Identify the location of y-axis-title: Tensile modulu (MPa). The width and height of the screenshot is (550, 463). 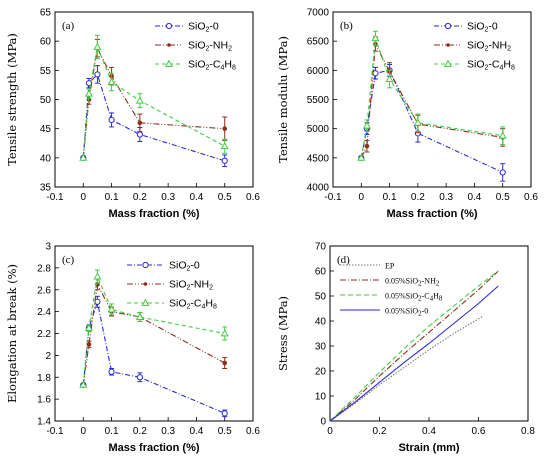
(283, 99).